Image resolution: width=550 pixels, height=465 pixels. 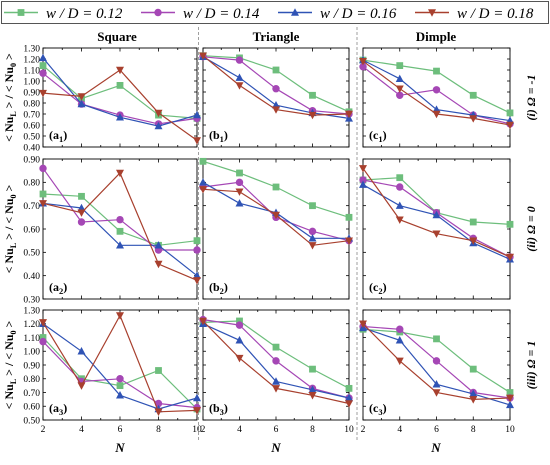 I want to click on y-tick-label: 1.10, so click(x=31, y=71).